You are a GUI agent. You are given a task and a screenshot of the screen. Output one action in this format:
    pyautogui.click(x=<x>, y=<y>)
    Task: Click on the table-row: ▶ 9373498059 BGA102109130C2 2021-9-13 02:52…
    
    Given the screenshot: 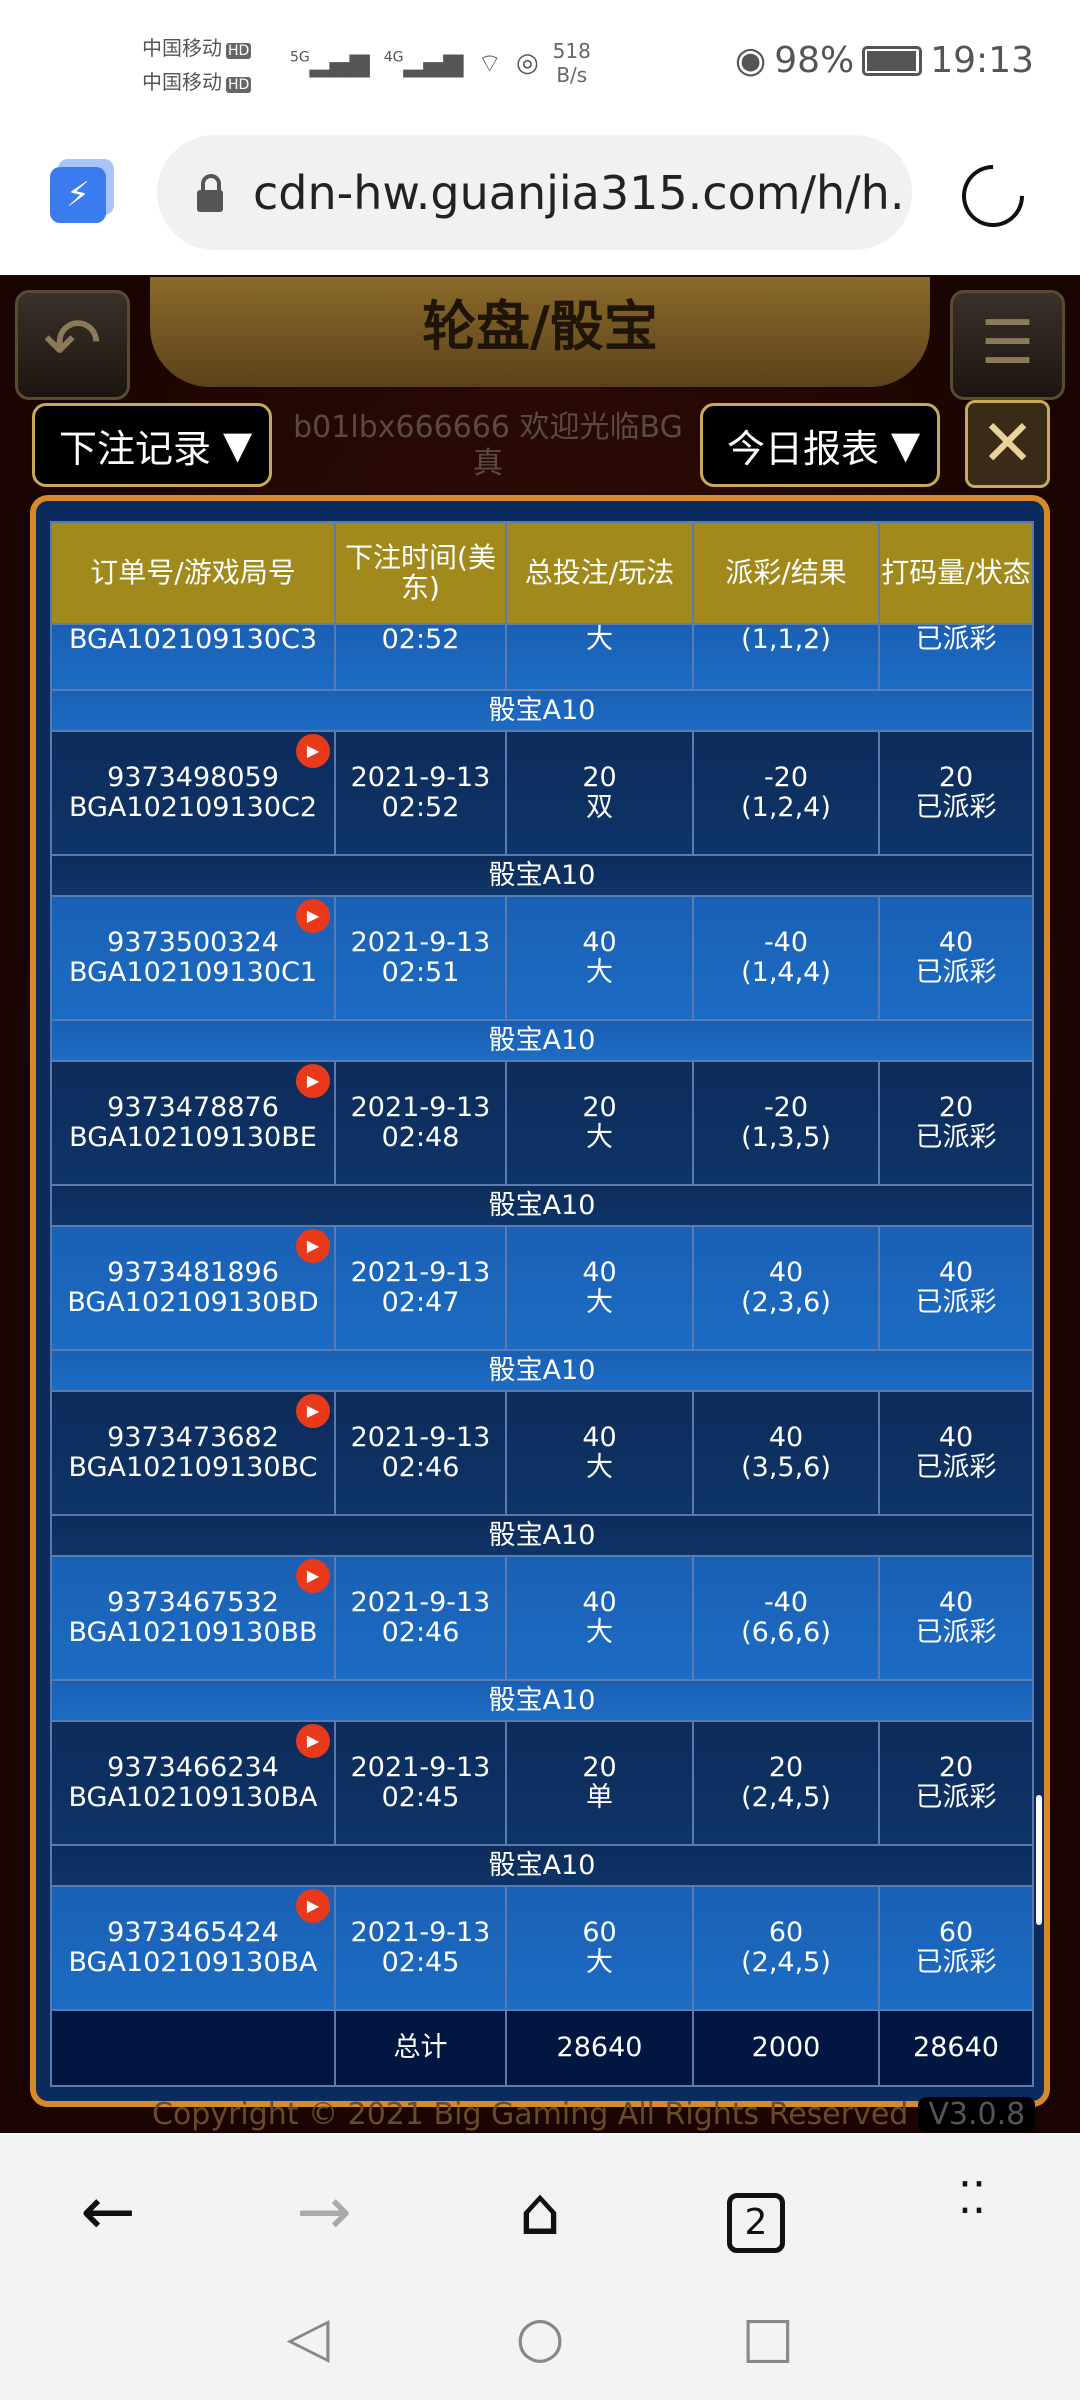 What is the action you would take?
    pyautogui.click(x=542, y=793)
    